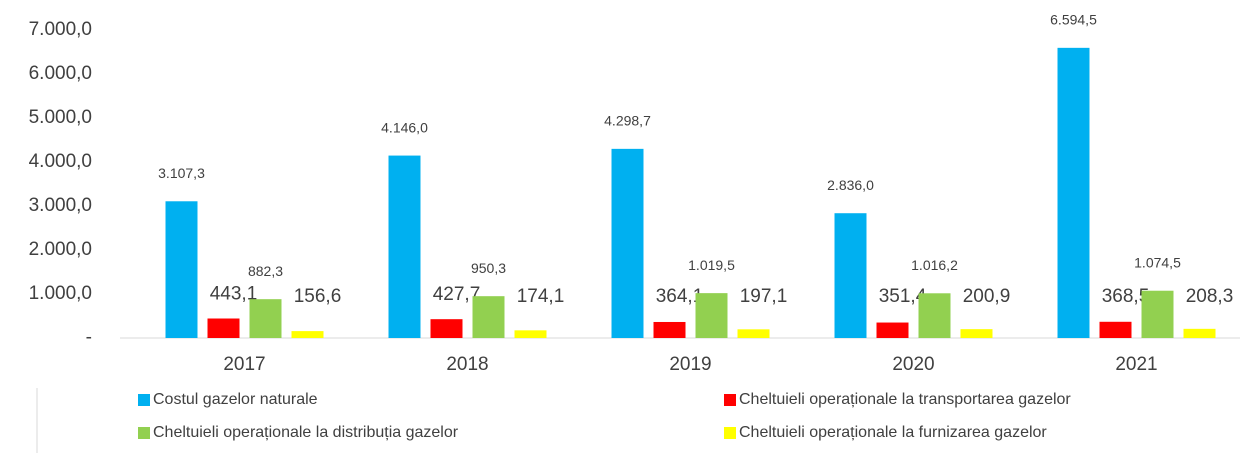 The width and height of the screenshot is (1244, 453). Describe the element at coordinates (60, 249) in the screenshot. I see `y-tick-label: 2.000,0` at that location.